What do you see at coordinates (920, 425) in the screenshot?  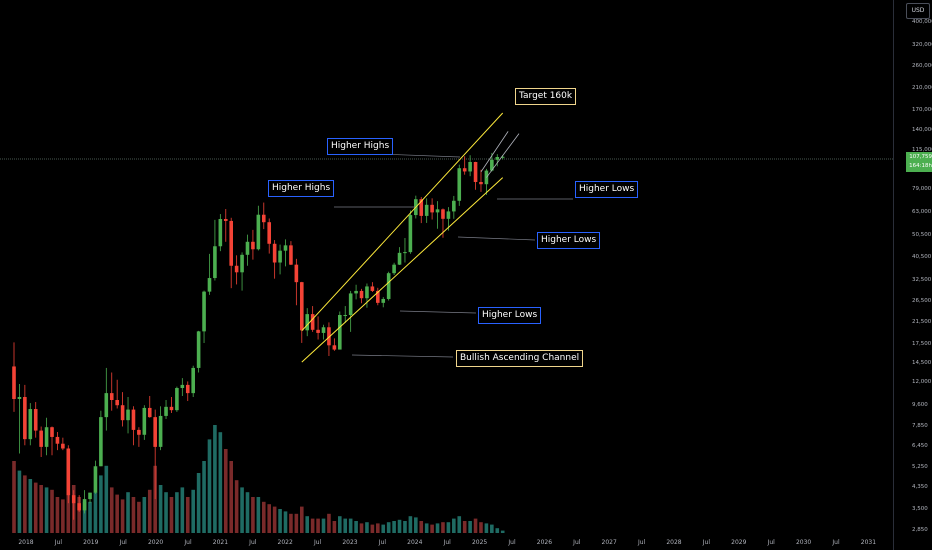 I see `price-tick-label: 7,850` at bounding box center [920, 425].